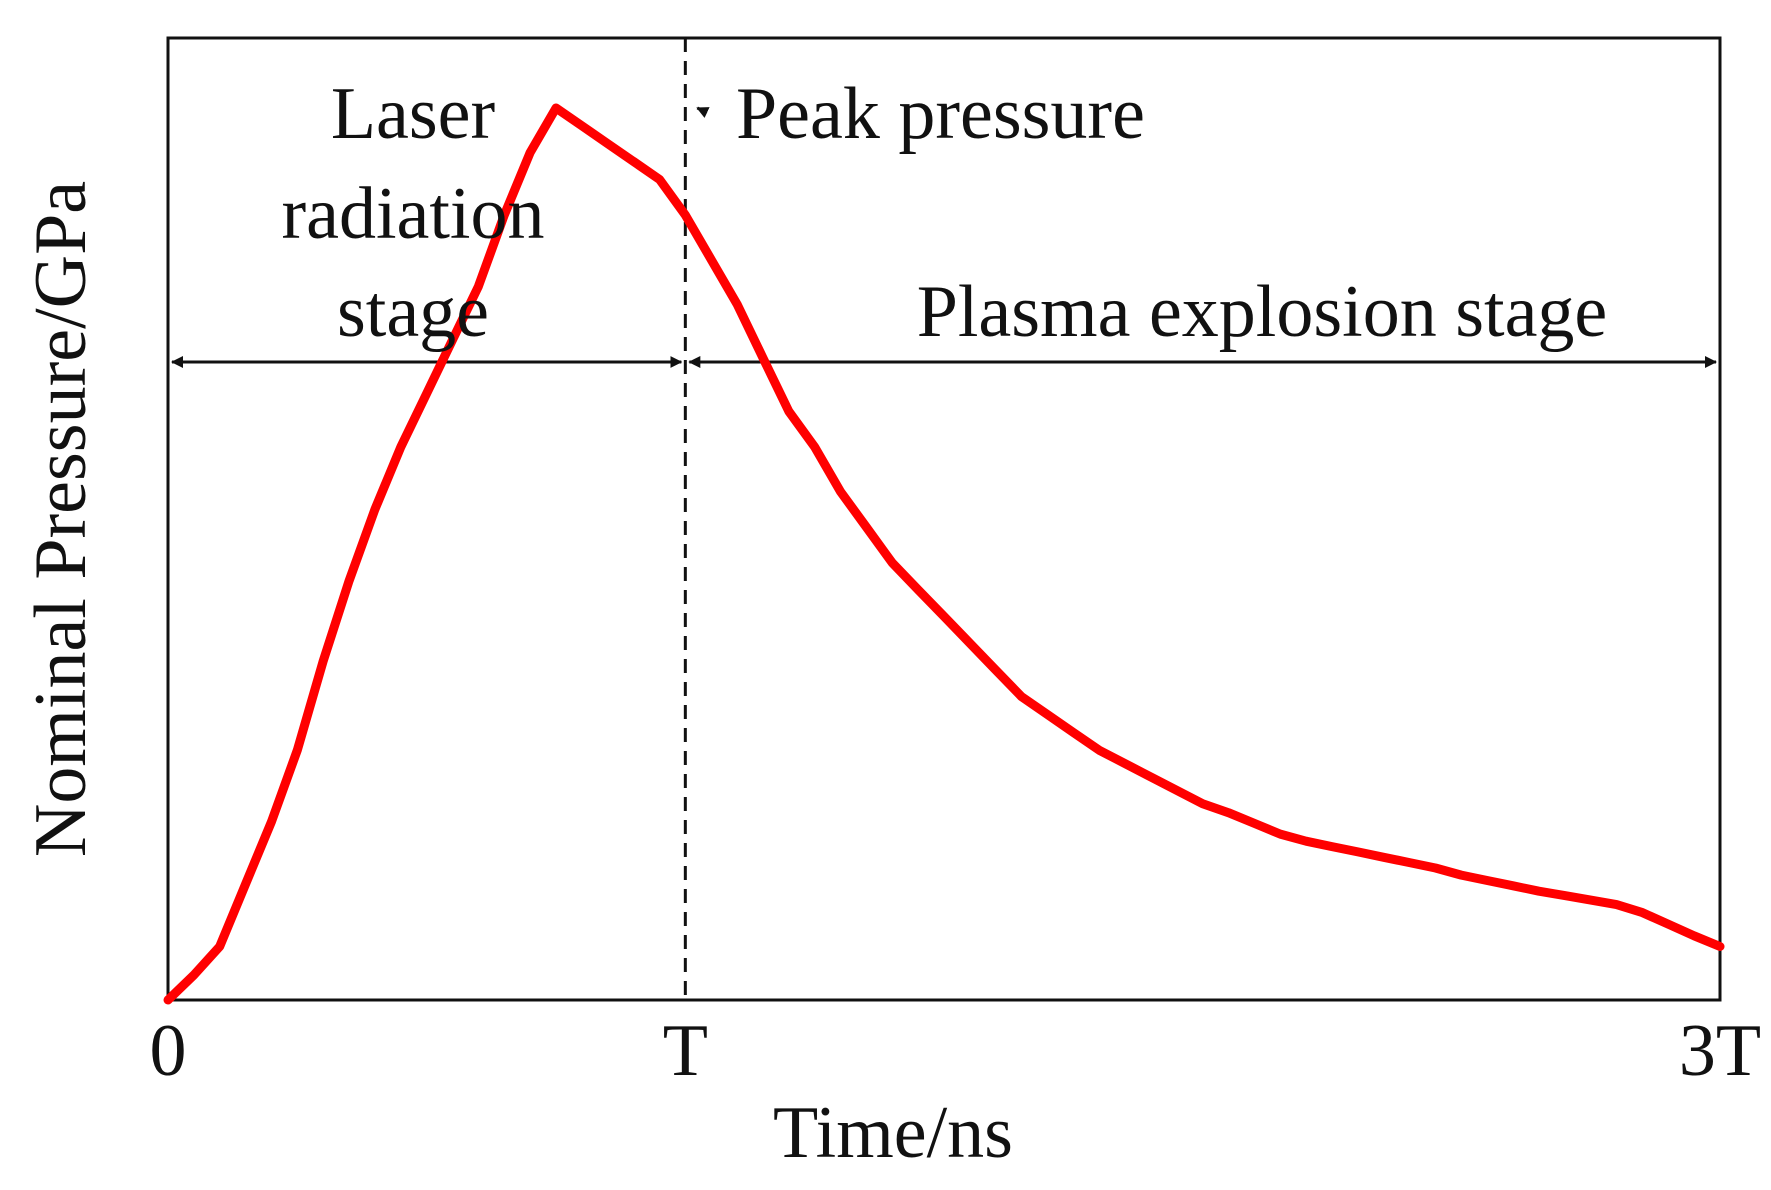  What do you see at coordinates (956, 1051) in the screenshot?
I see `x-axis-tick-labels: 0 T 3T` at bounding box center [956, 1051].